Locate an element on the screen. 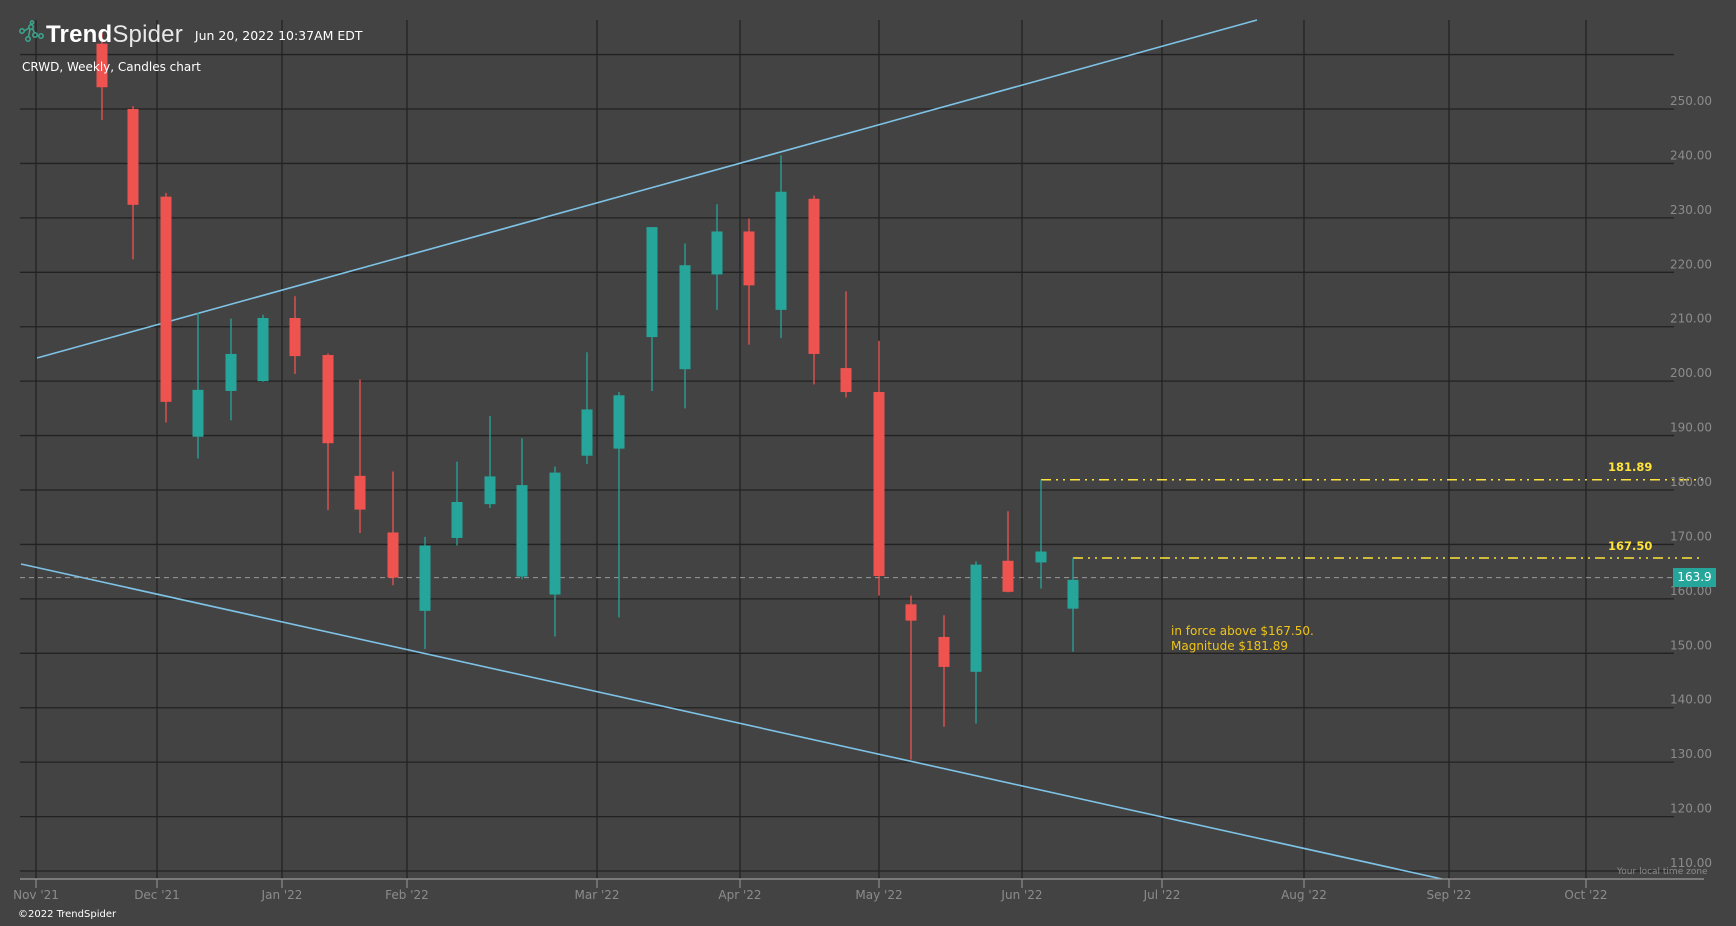 The image size is (1736, 926). annotation-line-2: Magnitude $181.89 is located at coordinates (1230, 646).